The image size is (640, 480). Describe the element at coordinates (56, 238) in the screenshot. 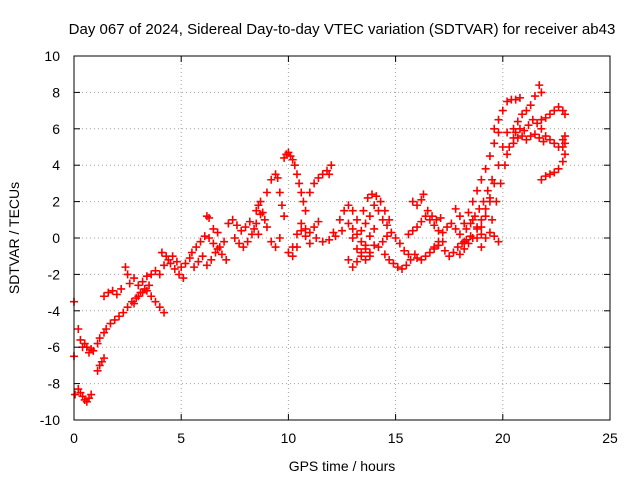

I see `y-tick-label: 0` at that location.